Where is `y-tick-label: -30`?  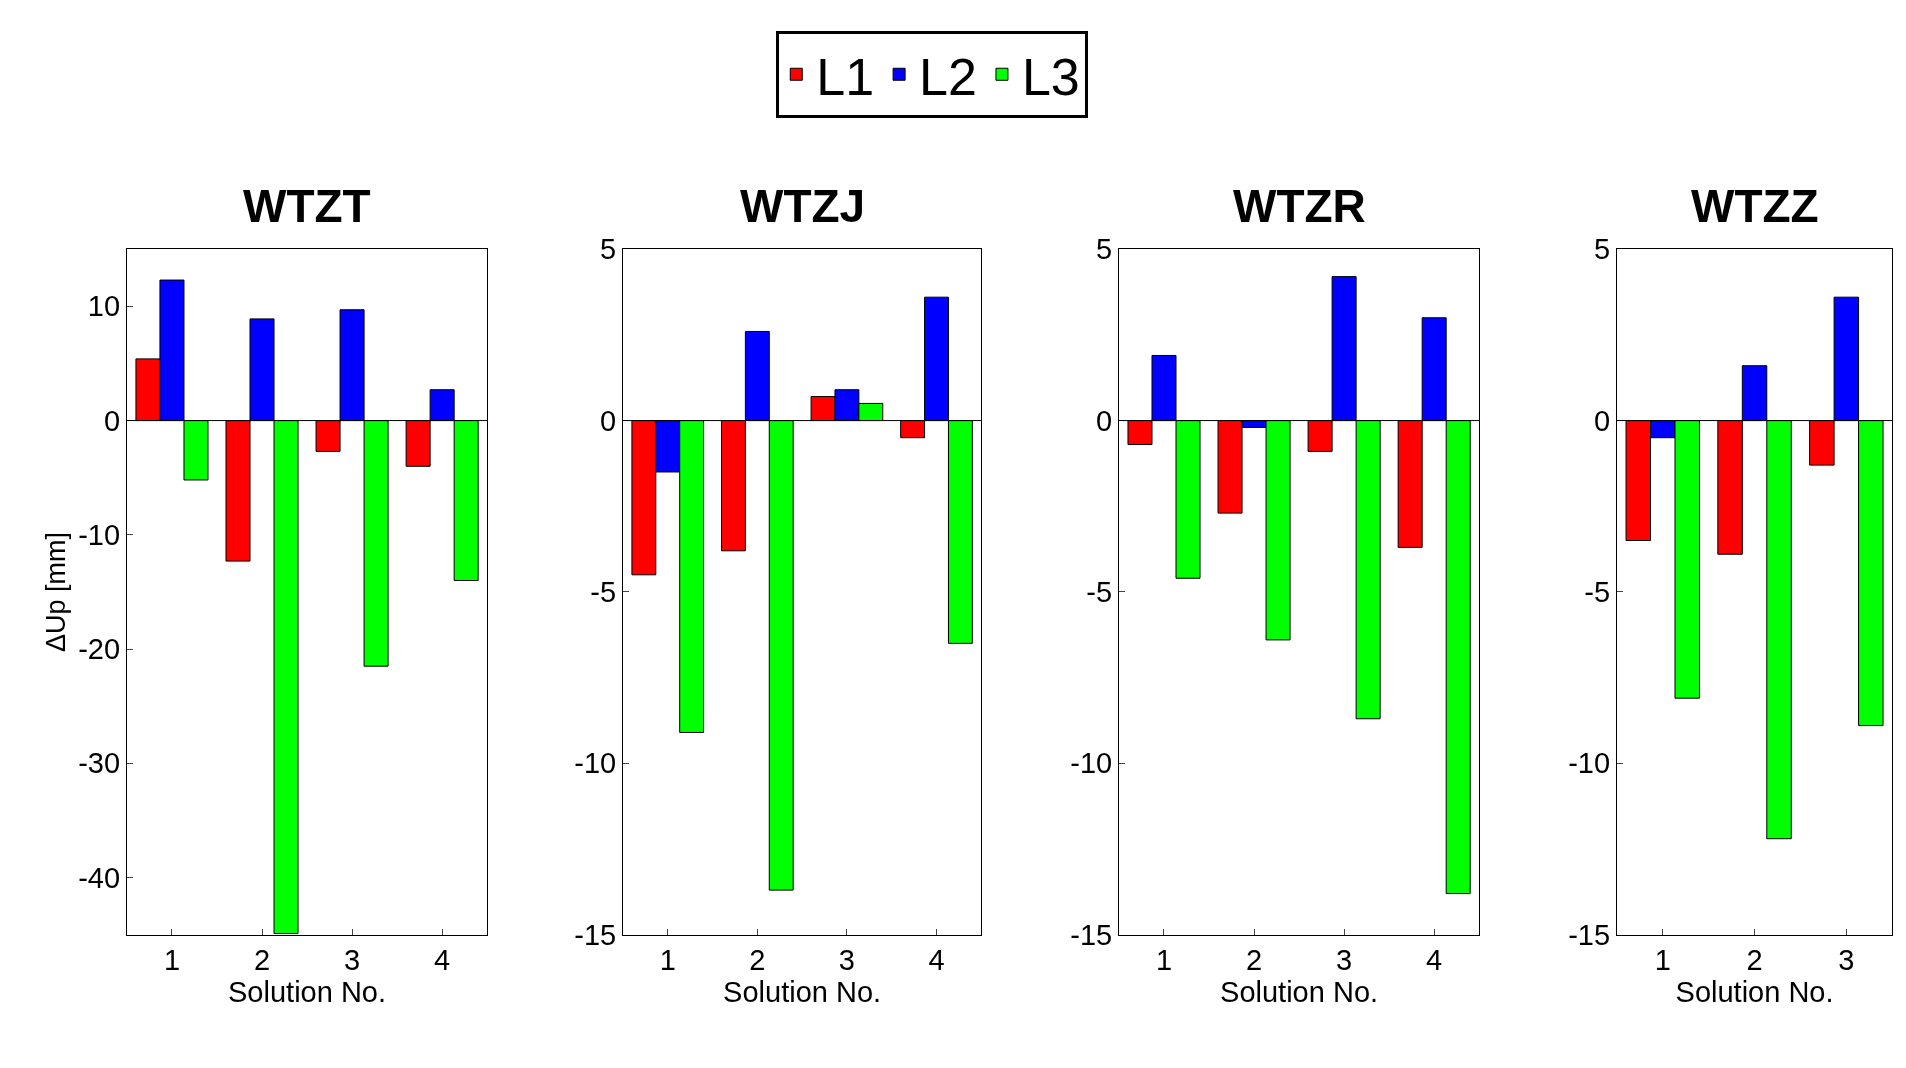 y-tick-label: -30 is located at coordinates (99, 763).